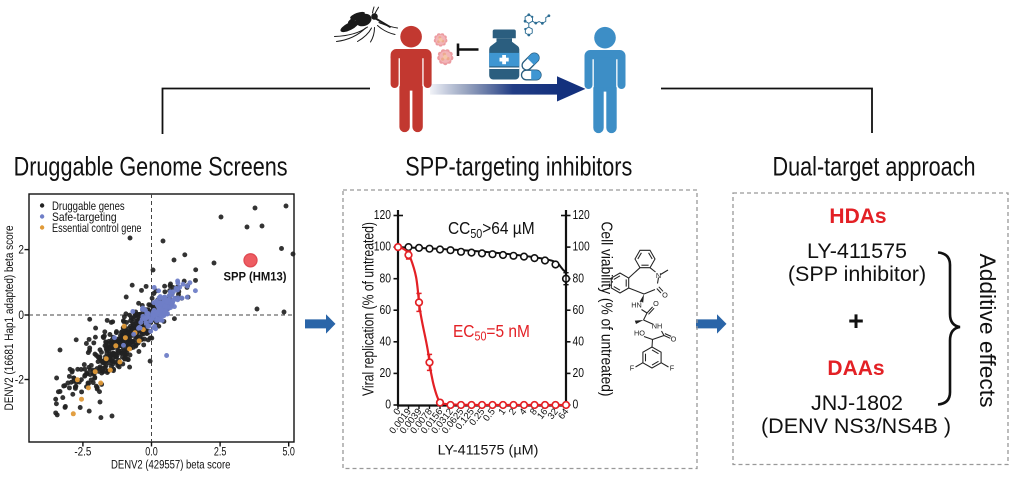 This screenshot has width=1024, height=480. What do you see at coordinates (518, 167) in the screenshot?
I see `svg-text: SPP-targeting inhibitors` at bounding box center [518, 167].